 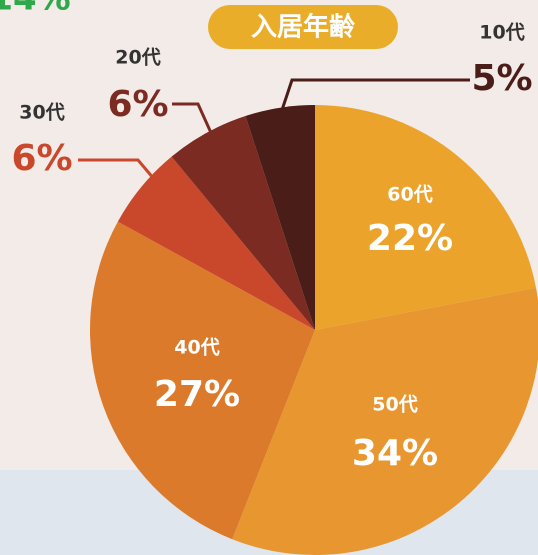 I want to click on chart-title: 入居年齢, so click(x=303, y=27).